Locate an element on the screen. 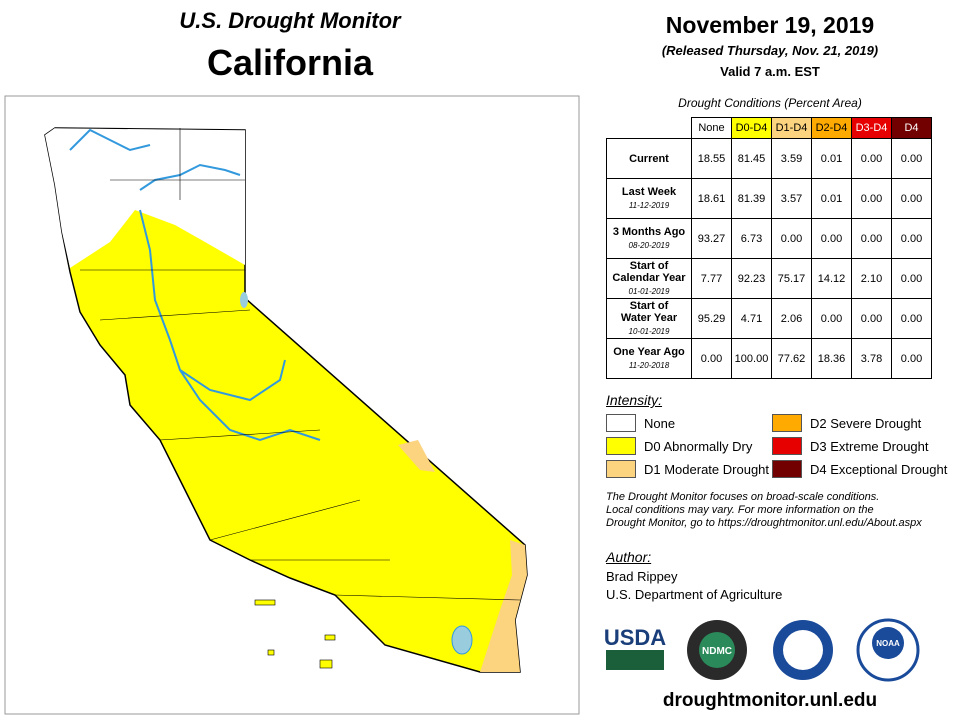 The width and height of the screenshot is (960, 720). row-date: 11-12-2019 is located at coordinates (649, 205).